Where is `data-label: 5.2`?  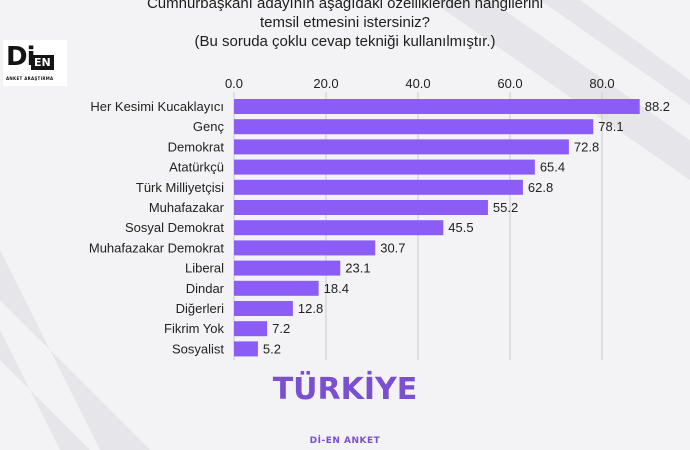
data-label: 5.2 is located at coordinates (272, 348).